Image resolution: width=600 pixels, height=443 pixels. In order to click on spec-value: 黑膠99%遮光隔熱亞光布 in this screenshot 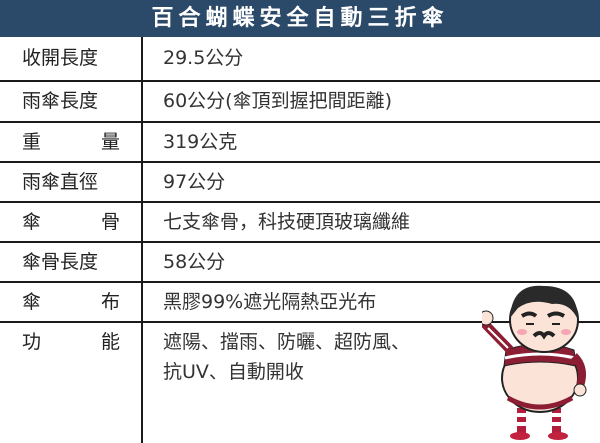, I will do `click(269, 302)`.